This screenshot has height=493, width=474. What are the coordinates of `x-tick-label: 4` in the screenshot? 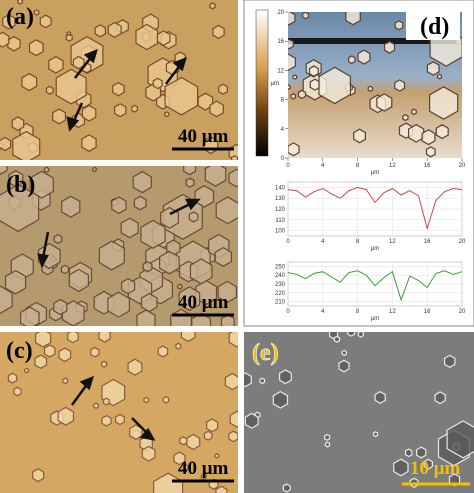 It's located at (323, 166).